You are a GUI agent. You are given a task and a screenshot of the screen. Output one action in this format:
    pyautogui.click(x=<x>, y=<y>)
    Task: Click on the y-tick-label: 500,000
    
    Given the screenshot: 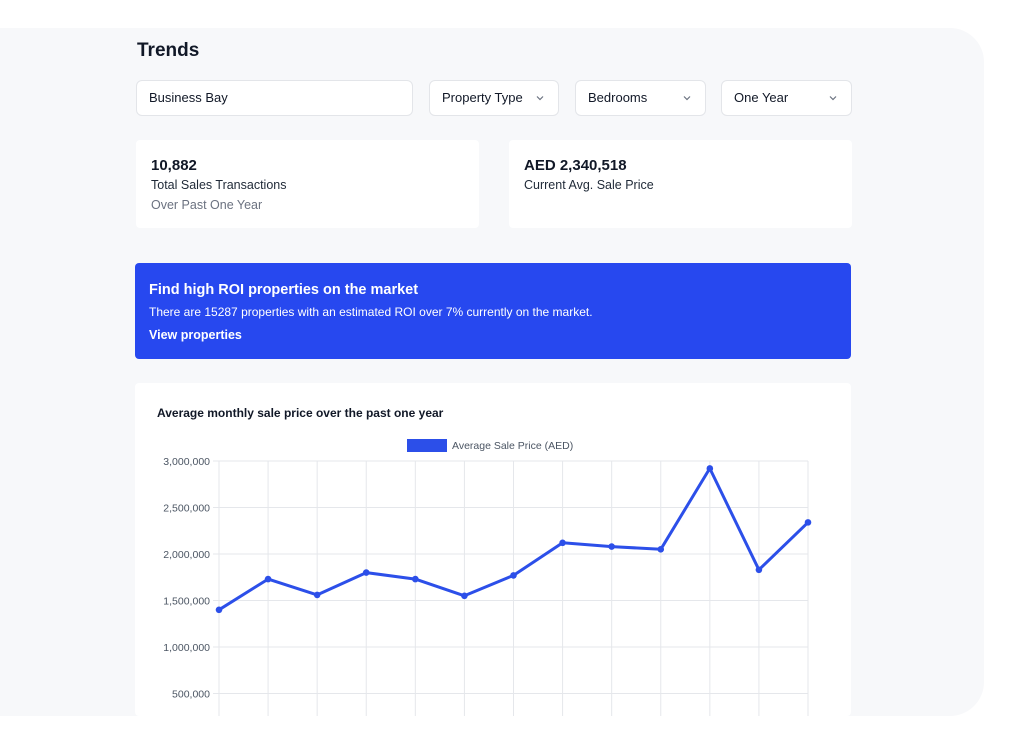 What is the action you would take?
    pyautogui.click(x=191, y=695)
    